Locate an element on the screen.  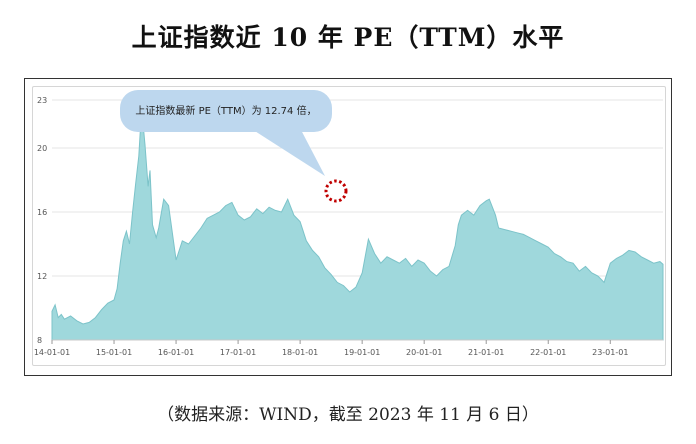
callout-box is located at coordinates (226, 111).